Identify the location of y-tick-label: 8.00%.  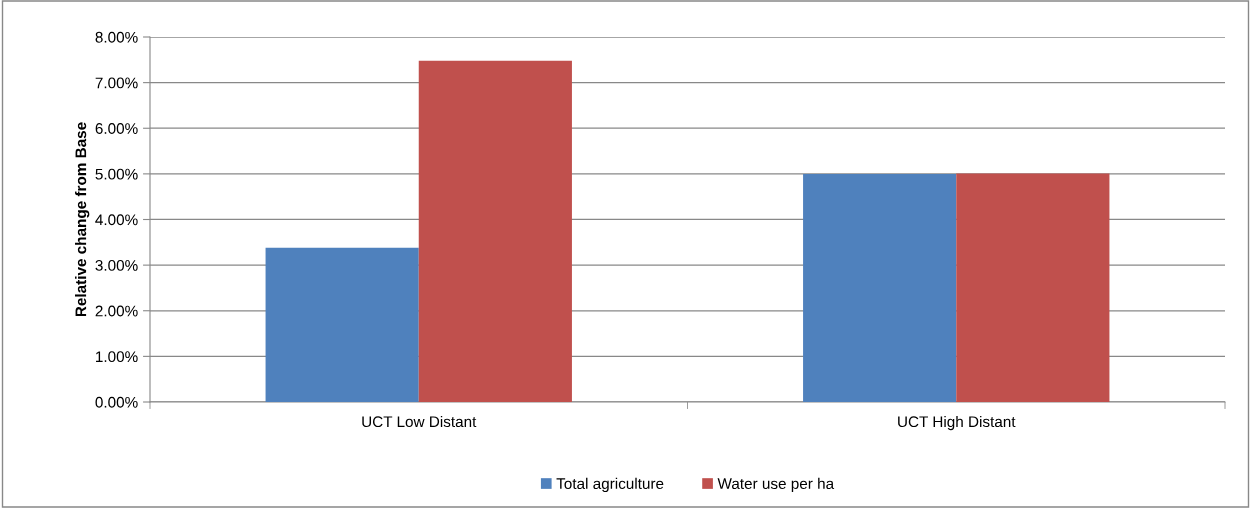
(116, 37).